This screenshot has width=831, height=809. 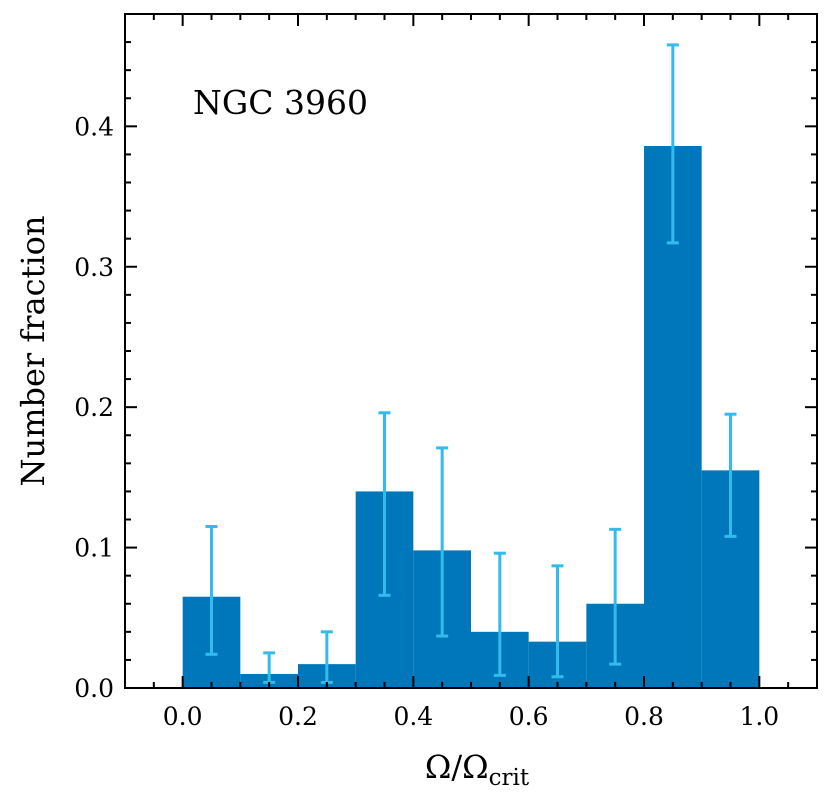 I want to click on x-axis-label: Ω/Ωcrit, so click(x=477, y=769).